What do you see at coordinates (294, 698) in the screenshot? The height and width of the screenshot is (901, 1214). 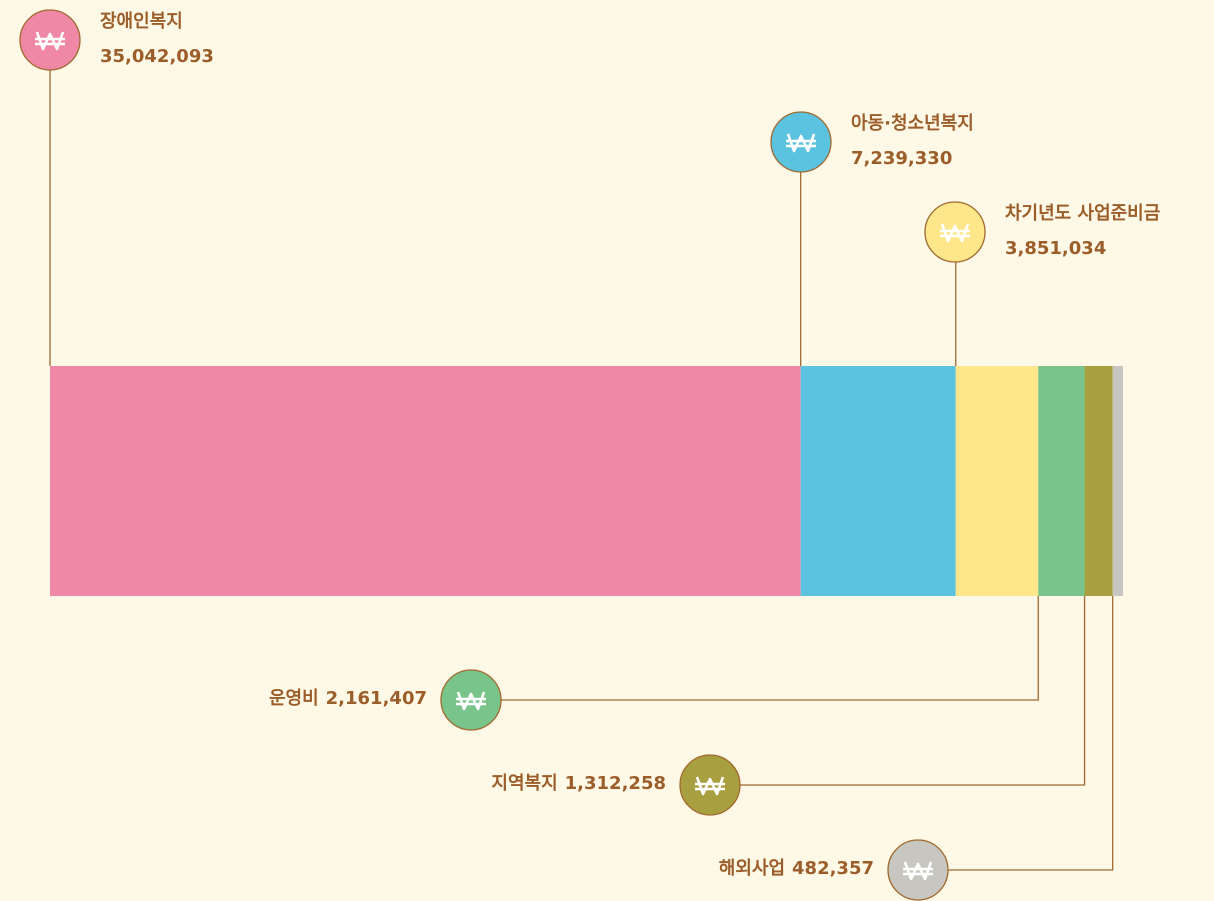 I see `category-label: 운영비` at bounding box center [294, 698].